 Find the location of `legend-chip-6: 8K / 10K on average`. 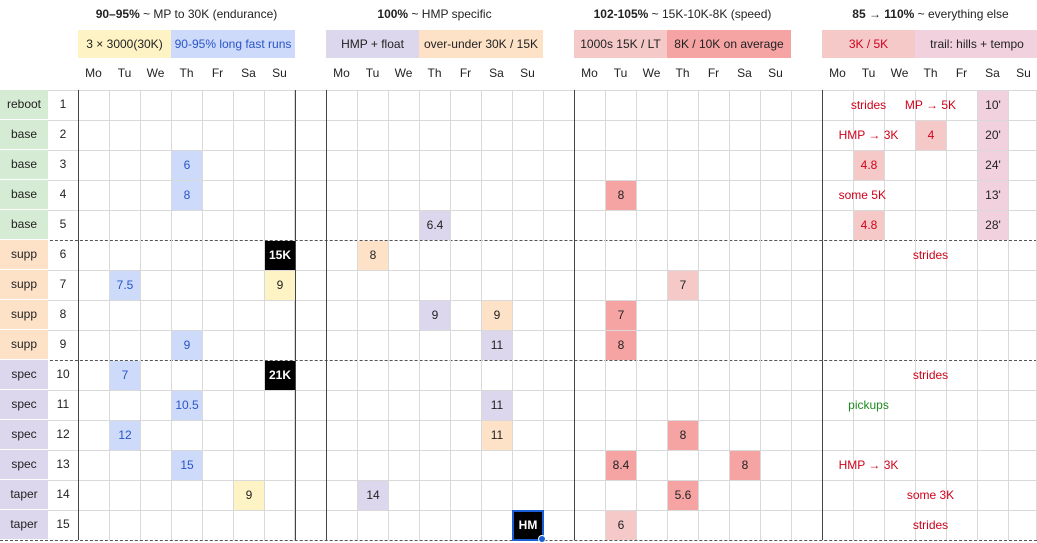

legend-chip-6: 8K / 10K on average is located at coordinates (729, 44).